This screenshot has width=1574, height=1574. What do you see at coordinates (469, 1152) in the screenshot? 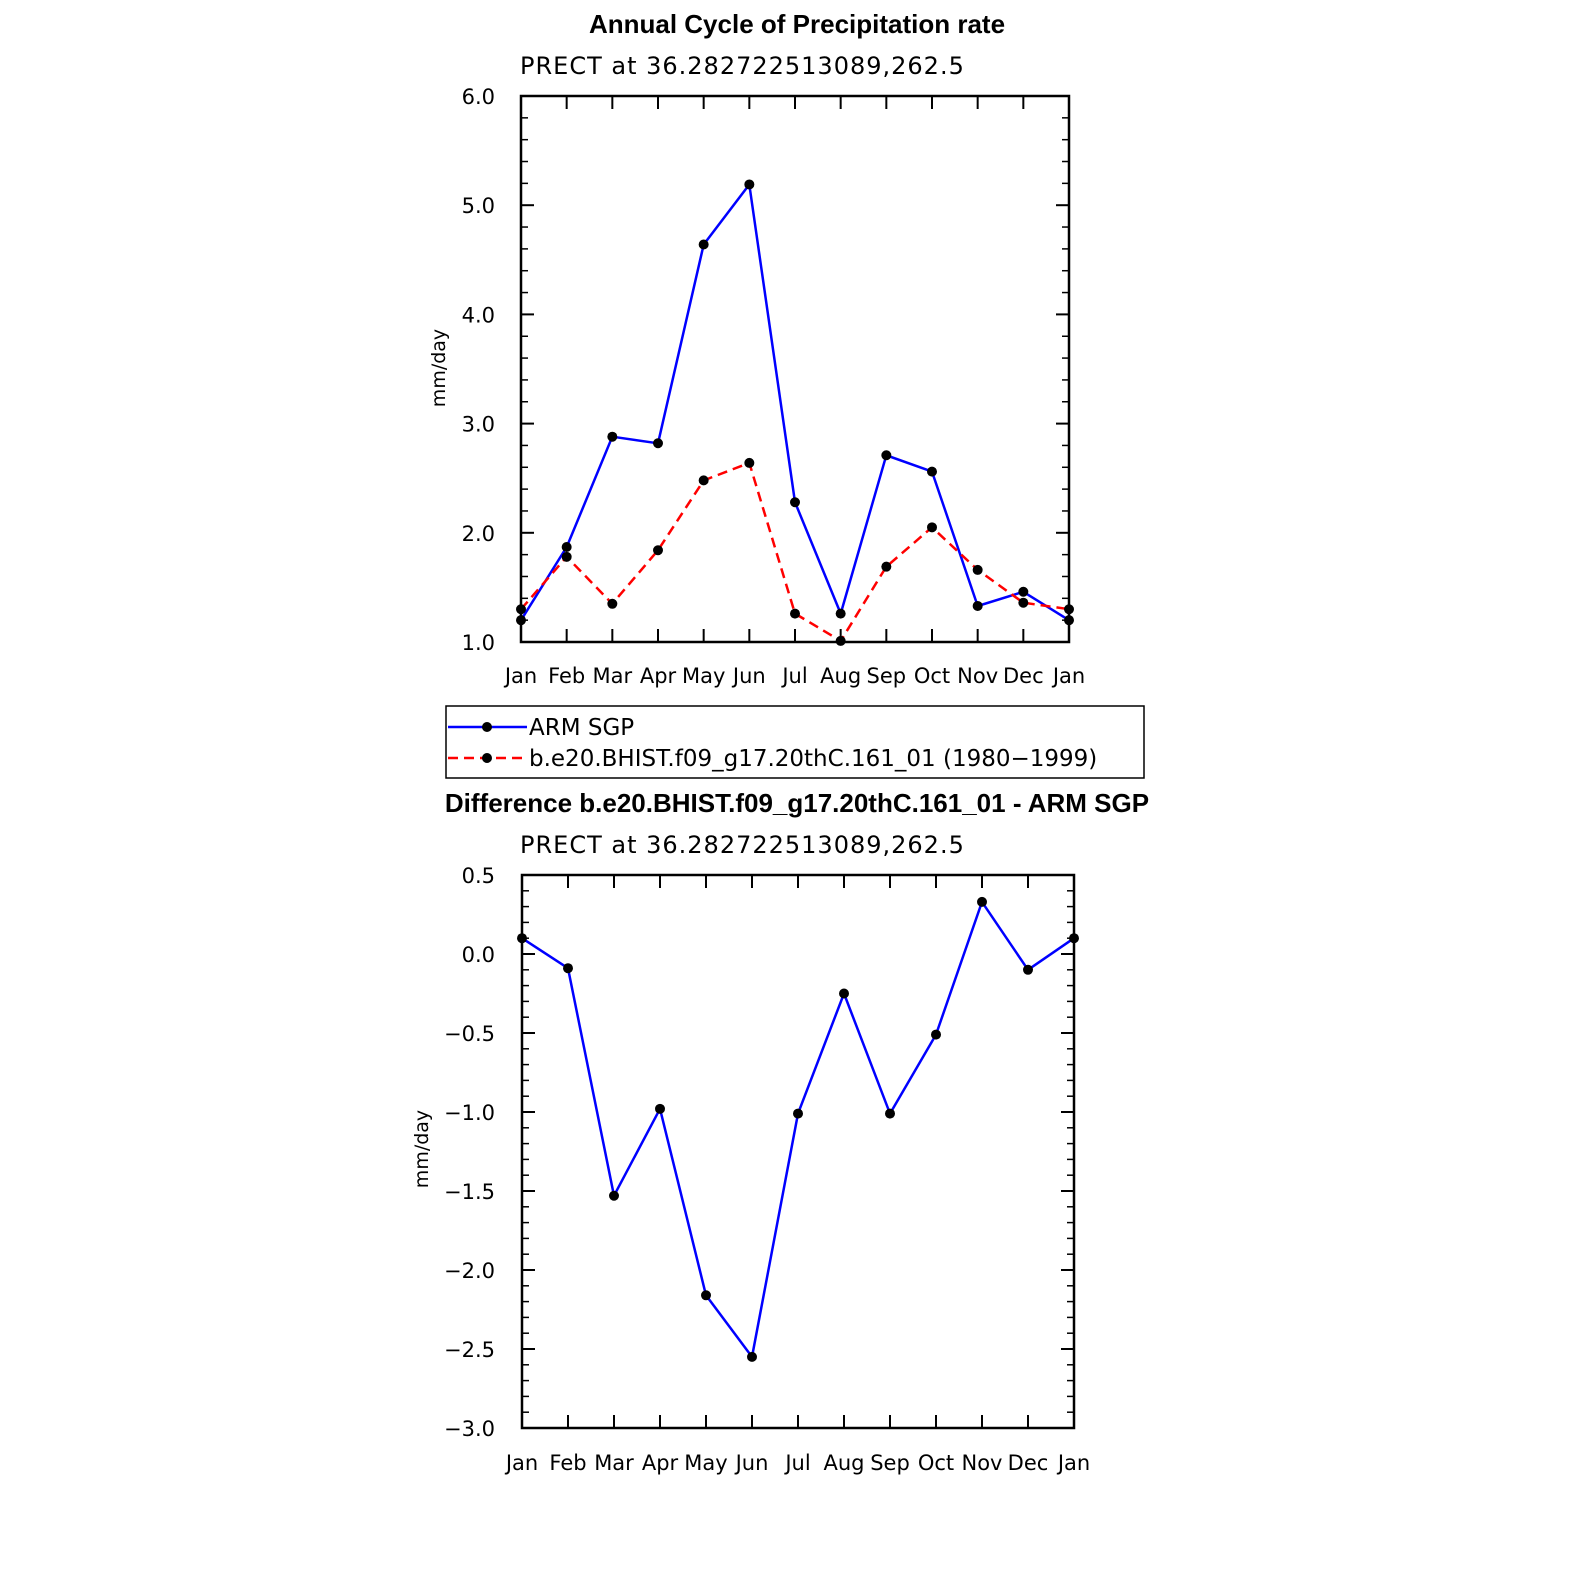
I see `y-tick-labels: −3.0 −2.5 −2.0 −1.5 −1.0 −0.5 0.0 0.5` at bounding box center [469, 1152].